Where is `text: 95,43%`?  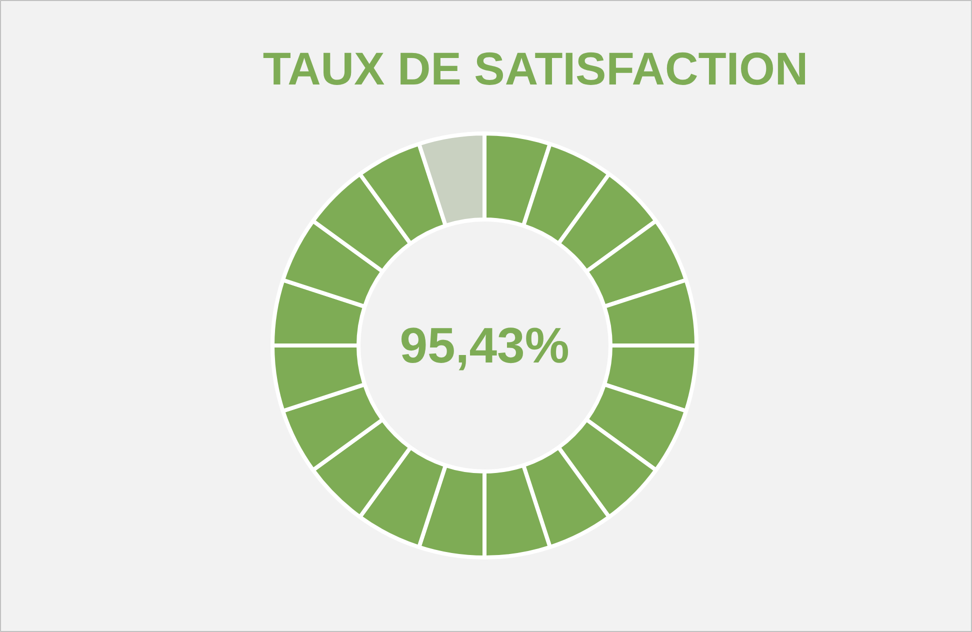
text: 95,43% is located at coordinates (485, 346).